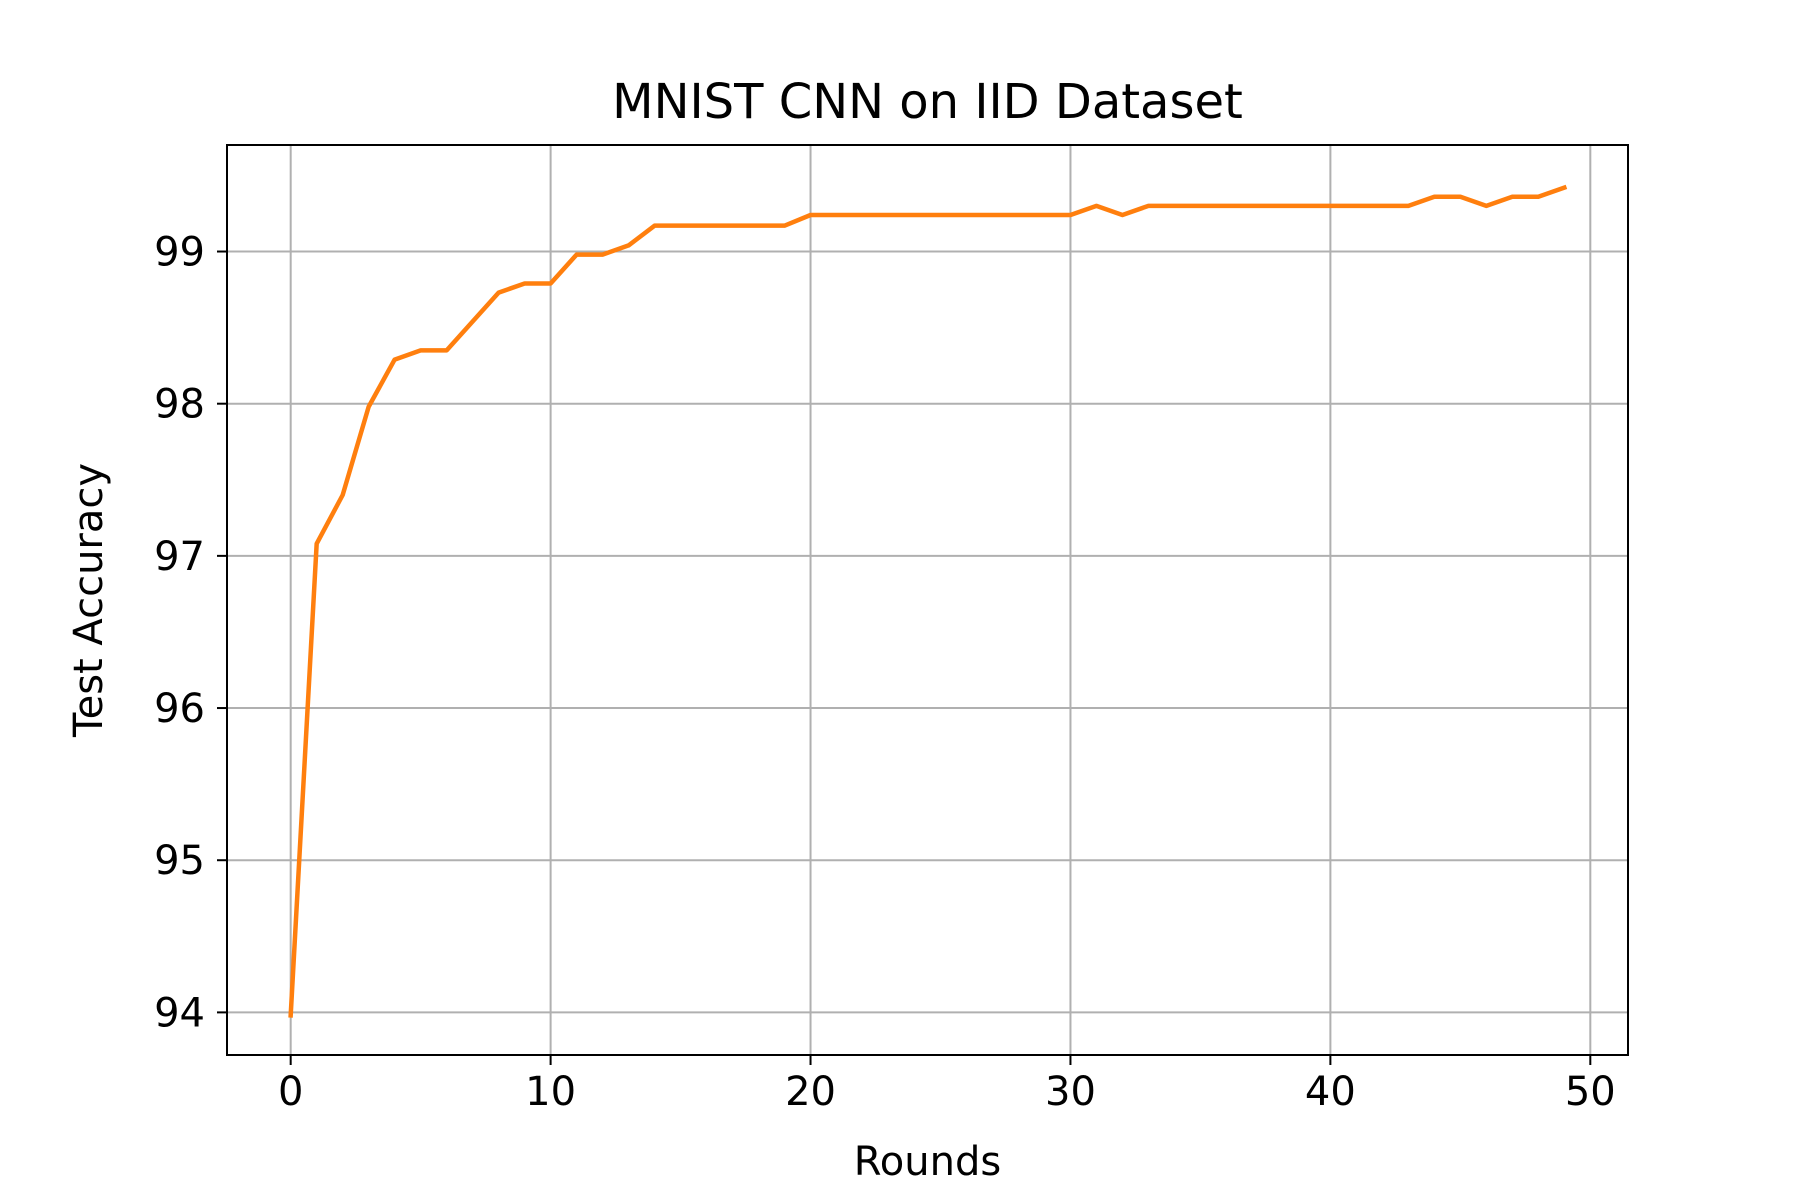  I want to click on x-tick-label: 30, so click(1070, 1092).